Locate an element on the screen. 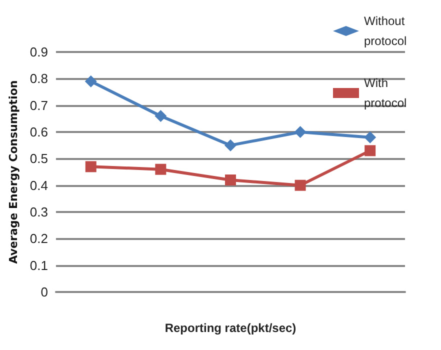 The height and width of the screenshot is (350, 441). y-axis-title: Average Energy Consumption is located at coordinates (13, 172).